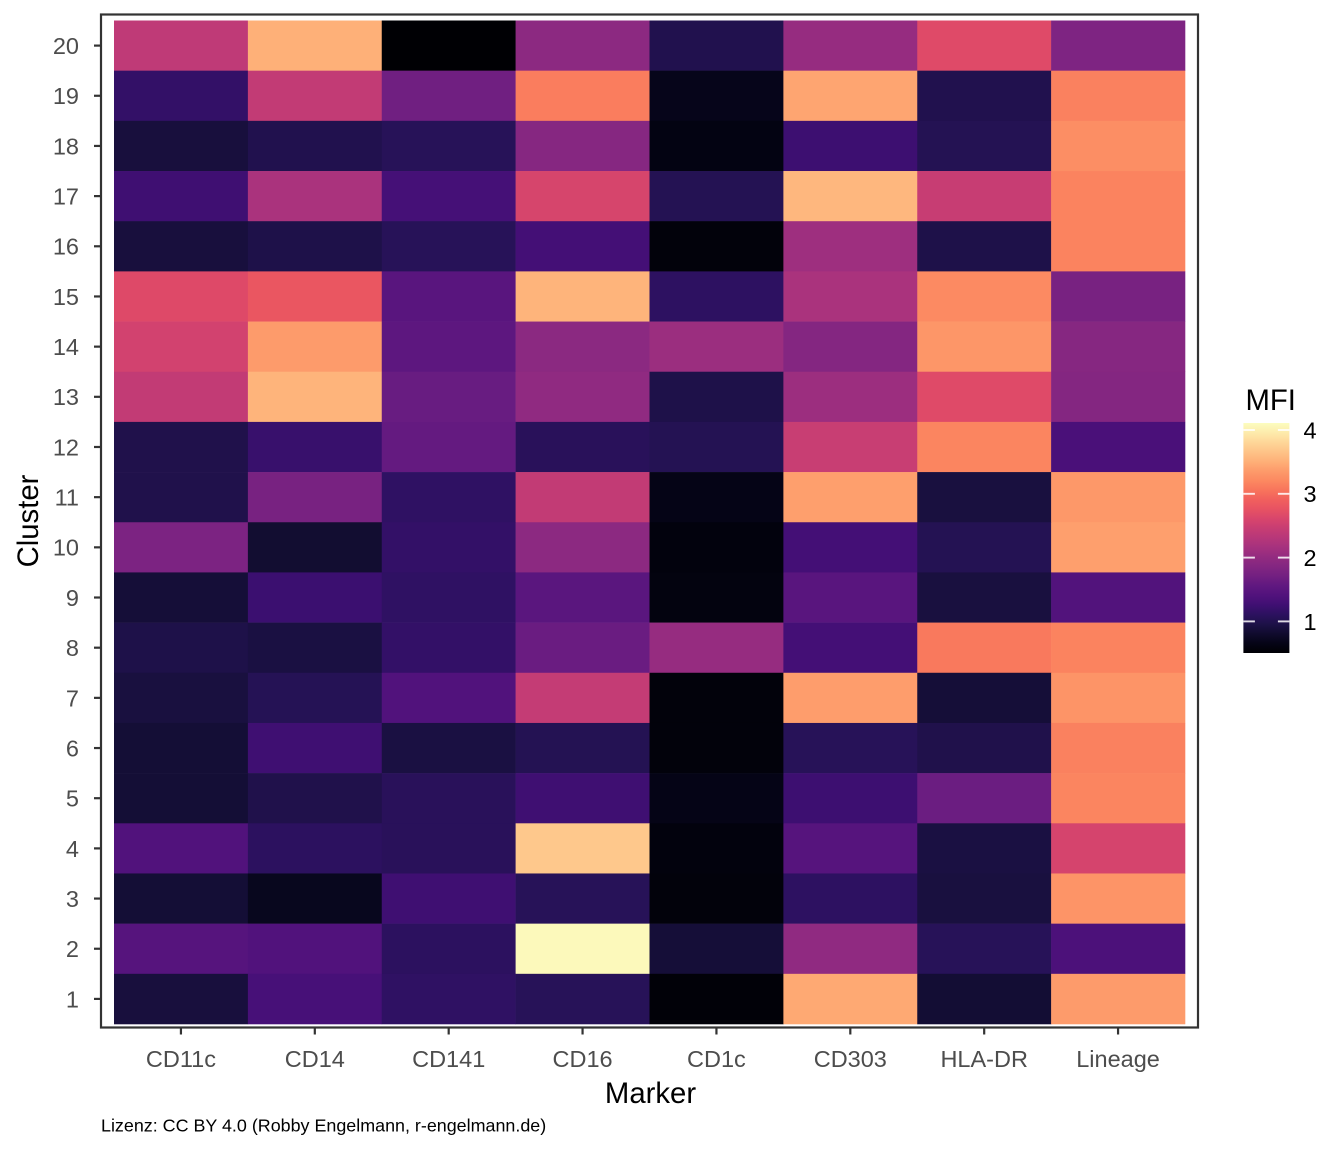 Image resolution: width=1344 pixels, height=1157 pixels. I want to click on svg-text: HLA-DR, so click(983, 1059).